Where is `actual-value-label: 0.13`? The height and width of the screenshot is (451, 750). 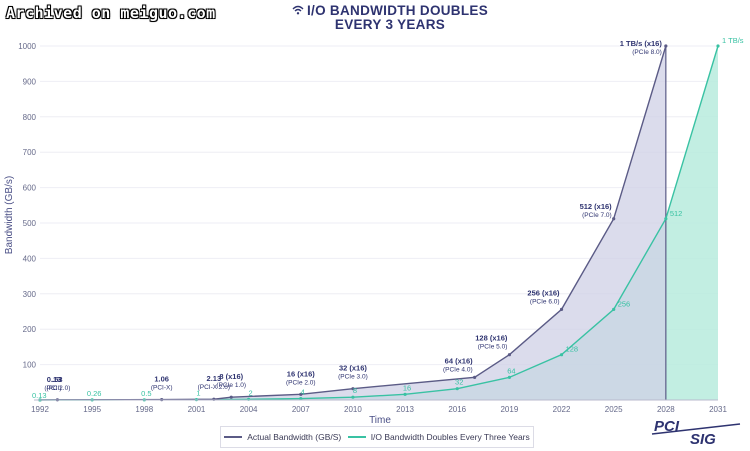
actual-value-label: 0.13 is located at coordinates (54, 379).